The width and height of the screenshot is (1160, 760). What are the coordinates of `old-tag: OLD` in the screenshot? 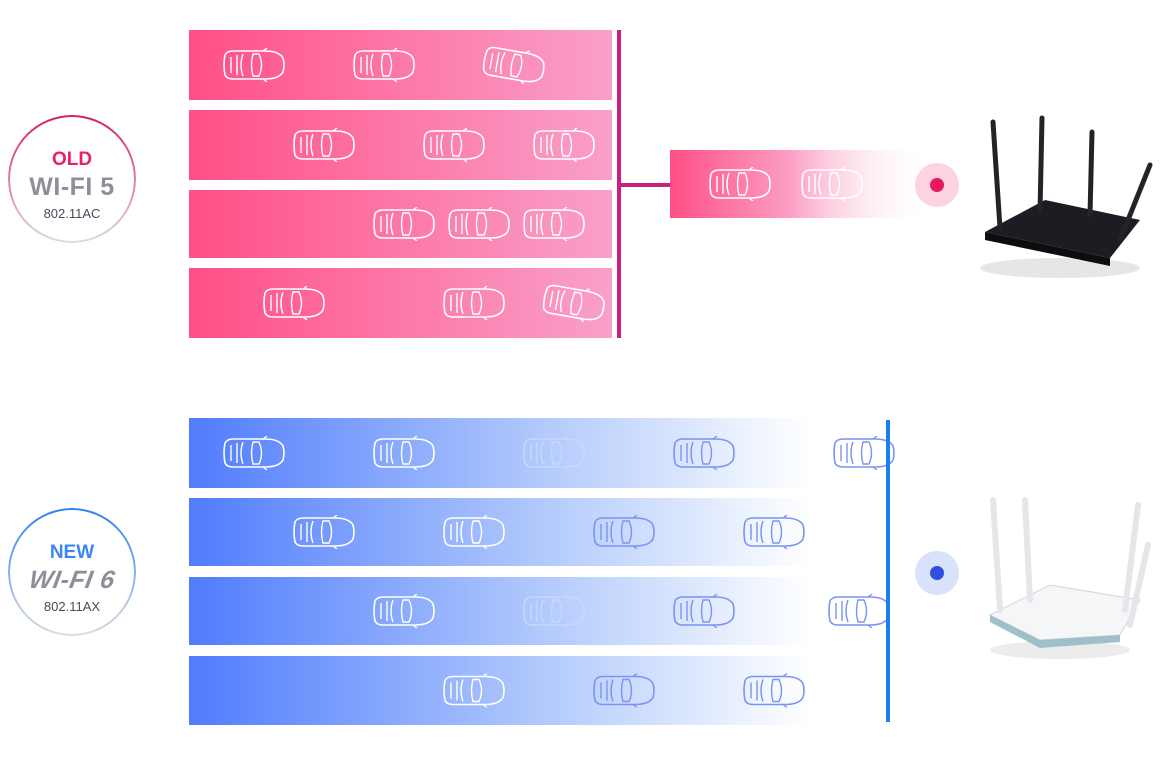 It's located at (72, 159).